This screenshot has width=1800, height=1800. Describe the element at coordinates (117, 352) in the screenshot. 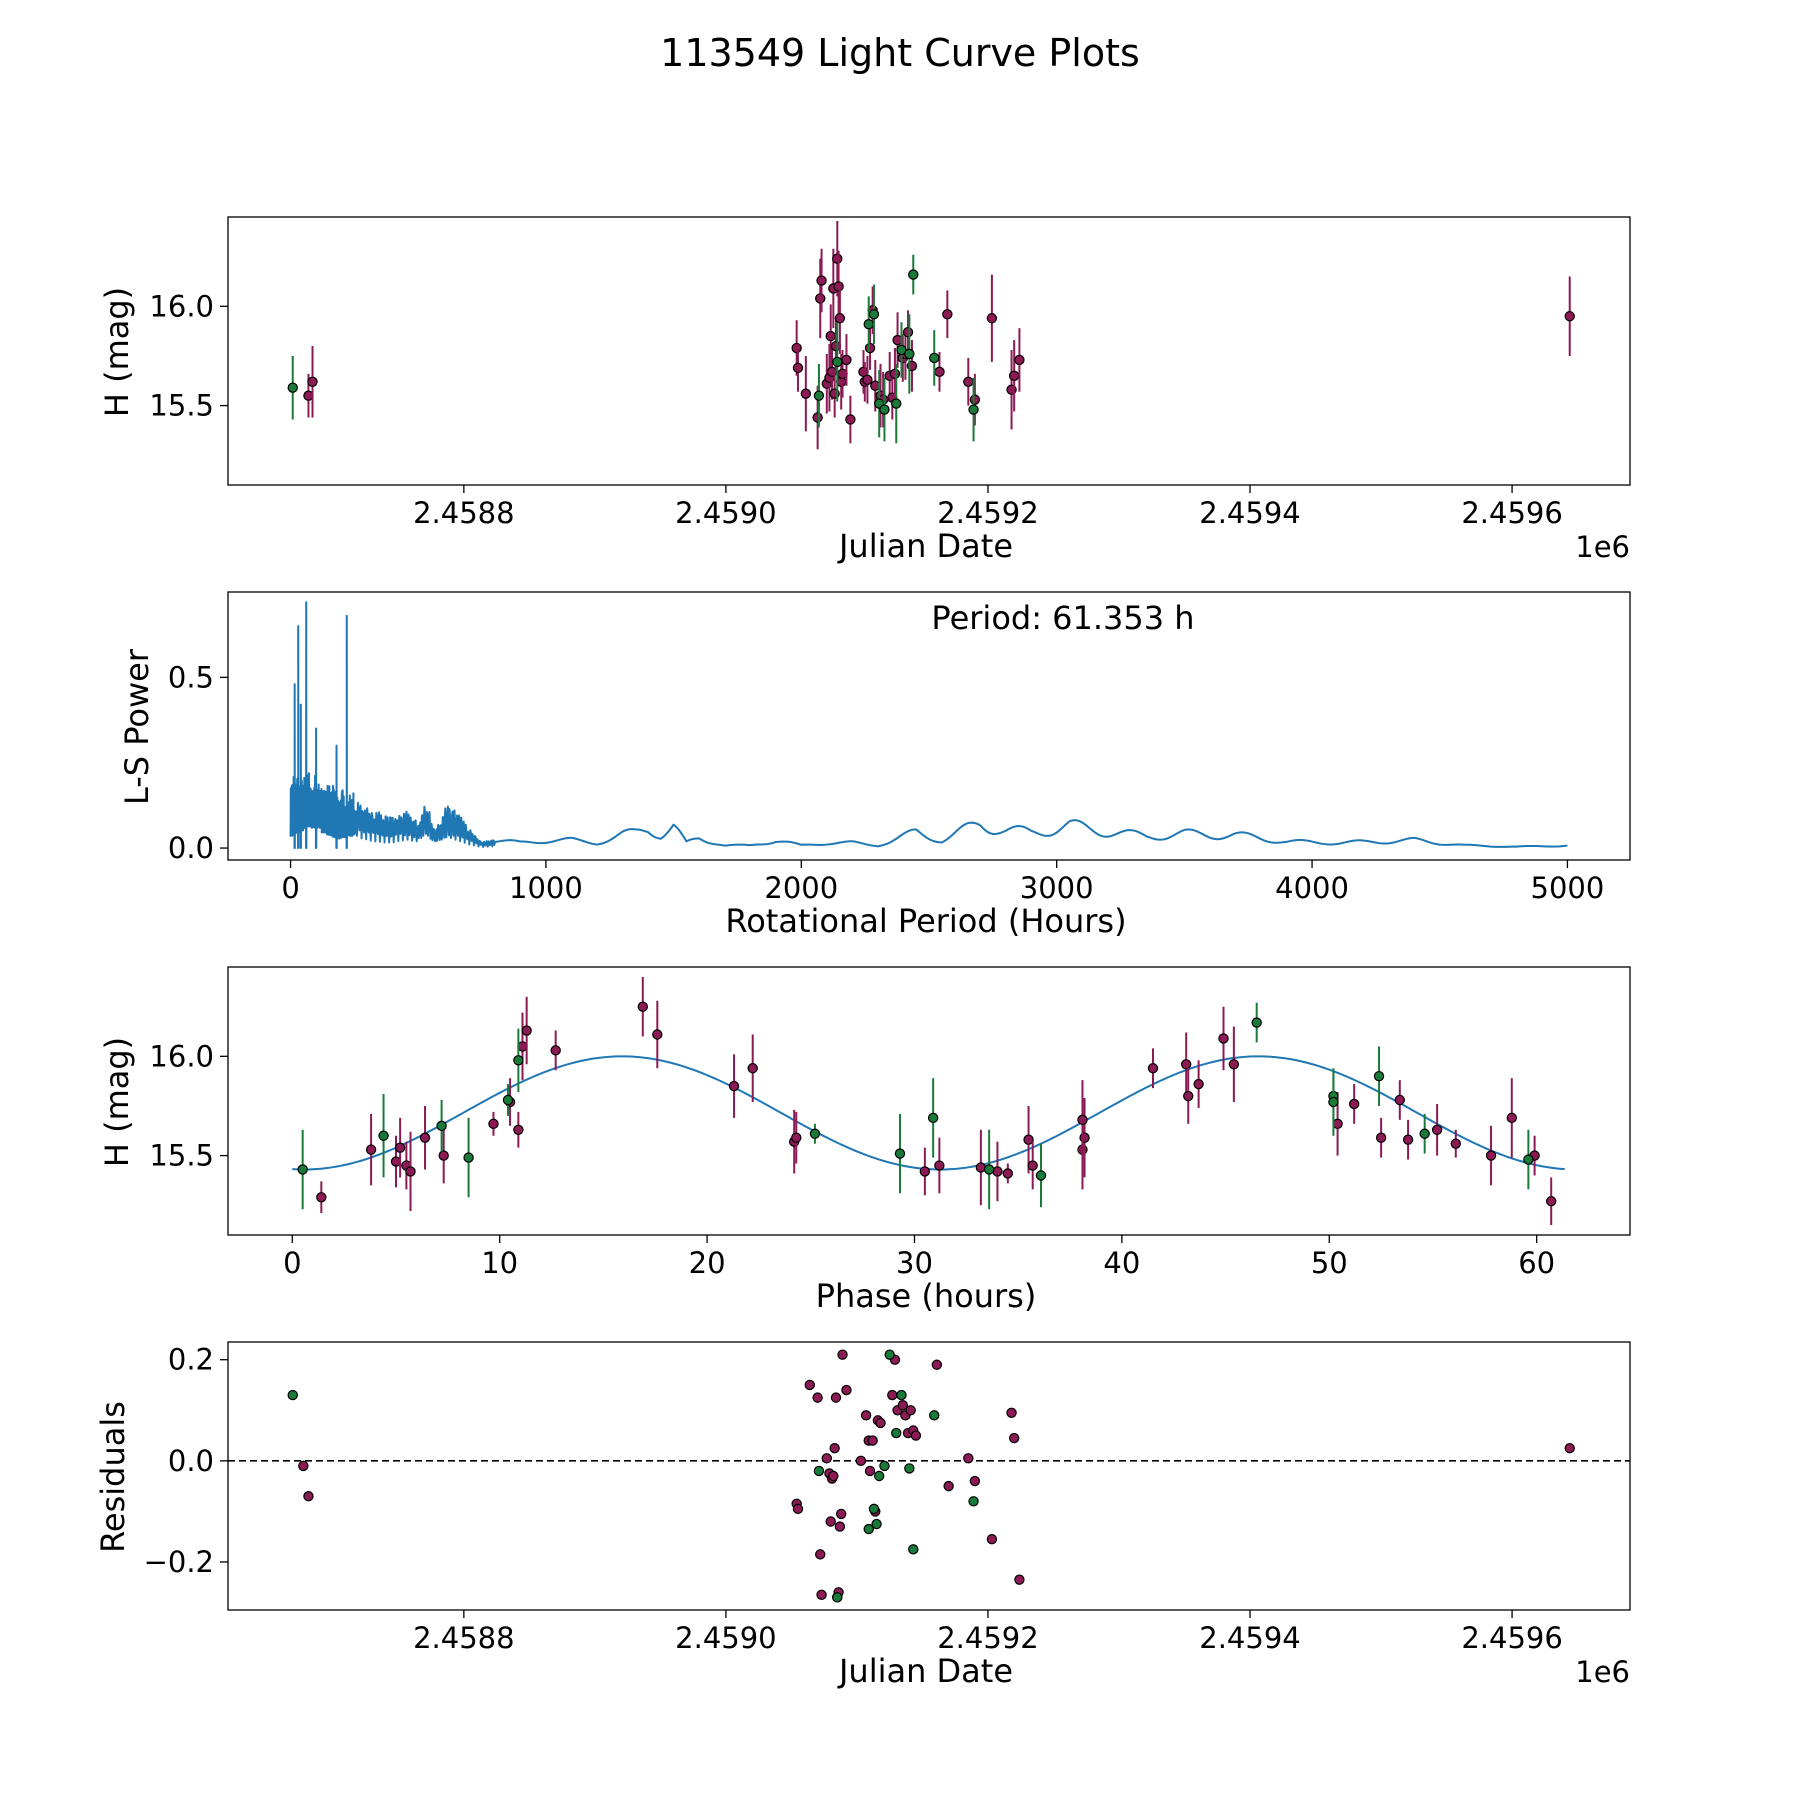

I see `lightcurve-ylabel: H (mag)` at that location.